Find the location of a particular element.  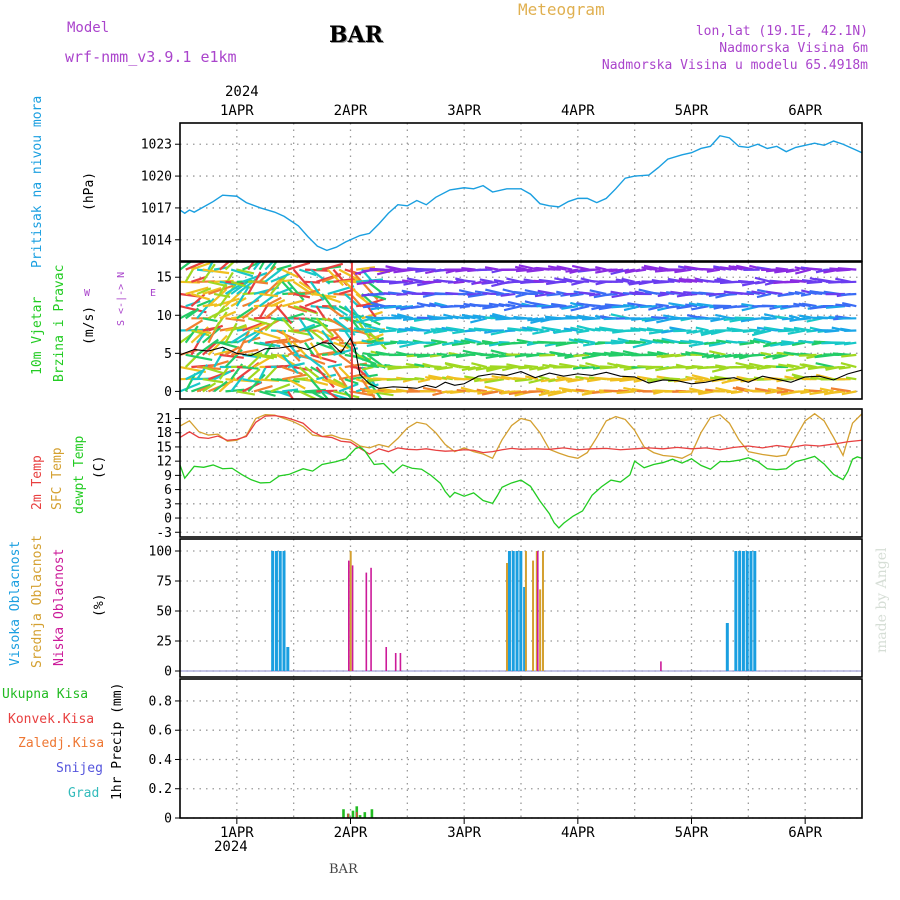

high-cloud-bar is located at coordinates (747, 611).